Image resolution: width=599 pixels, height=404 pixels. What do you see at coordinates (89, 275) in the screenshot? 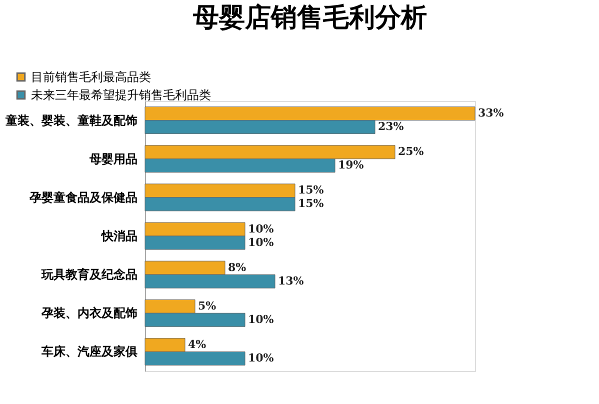
I see `y-tick-label: 玩具教育及纪念品` at bounding box center [89, 275].